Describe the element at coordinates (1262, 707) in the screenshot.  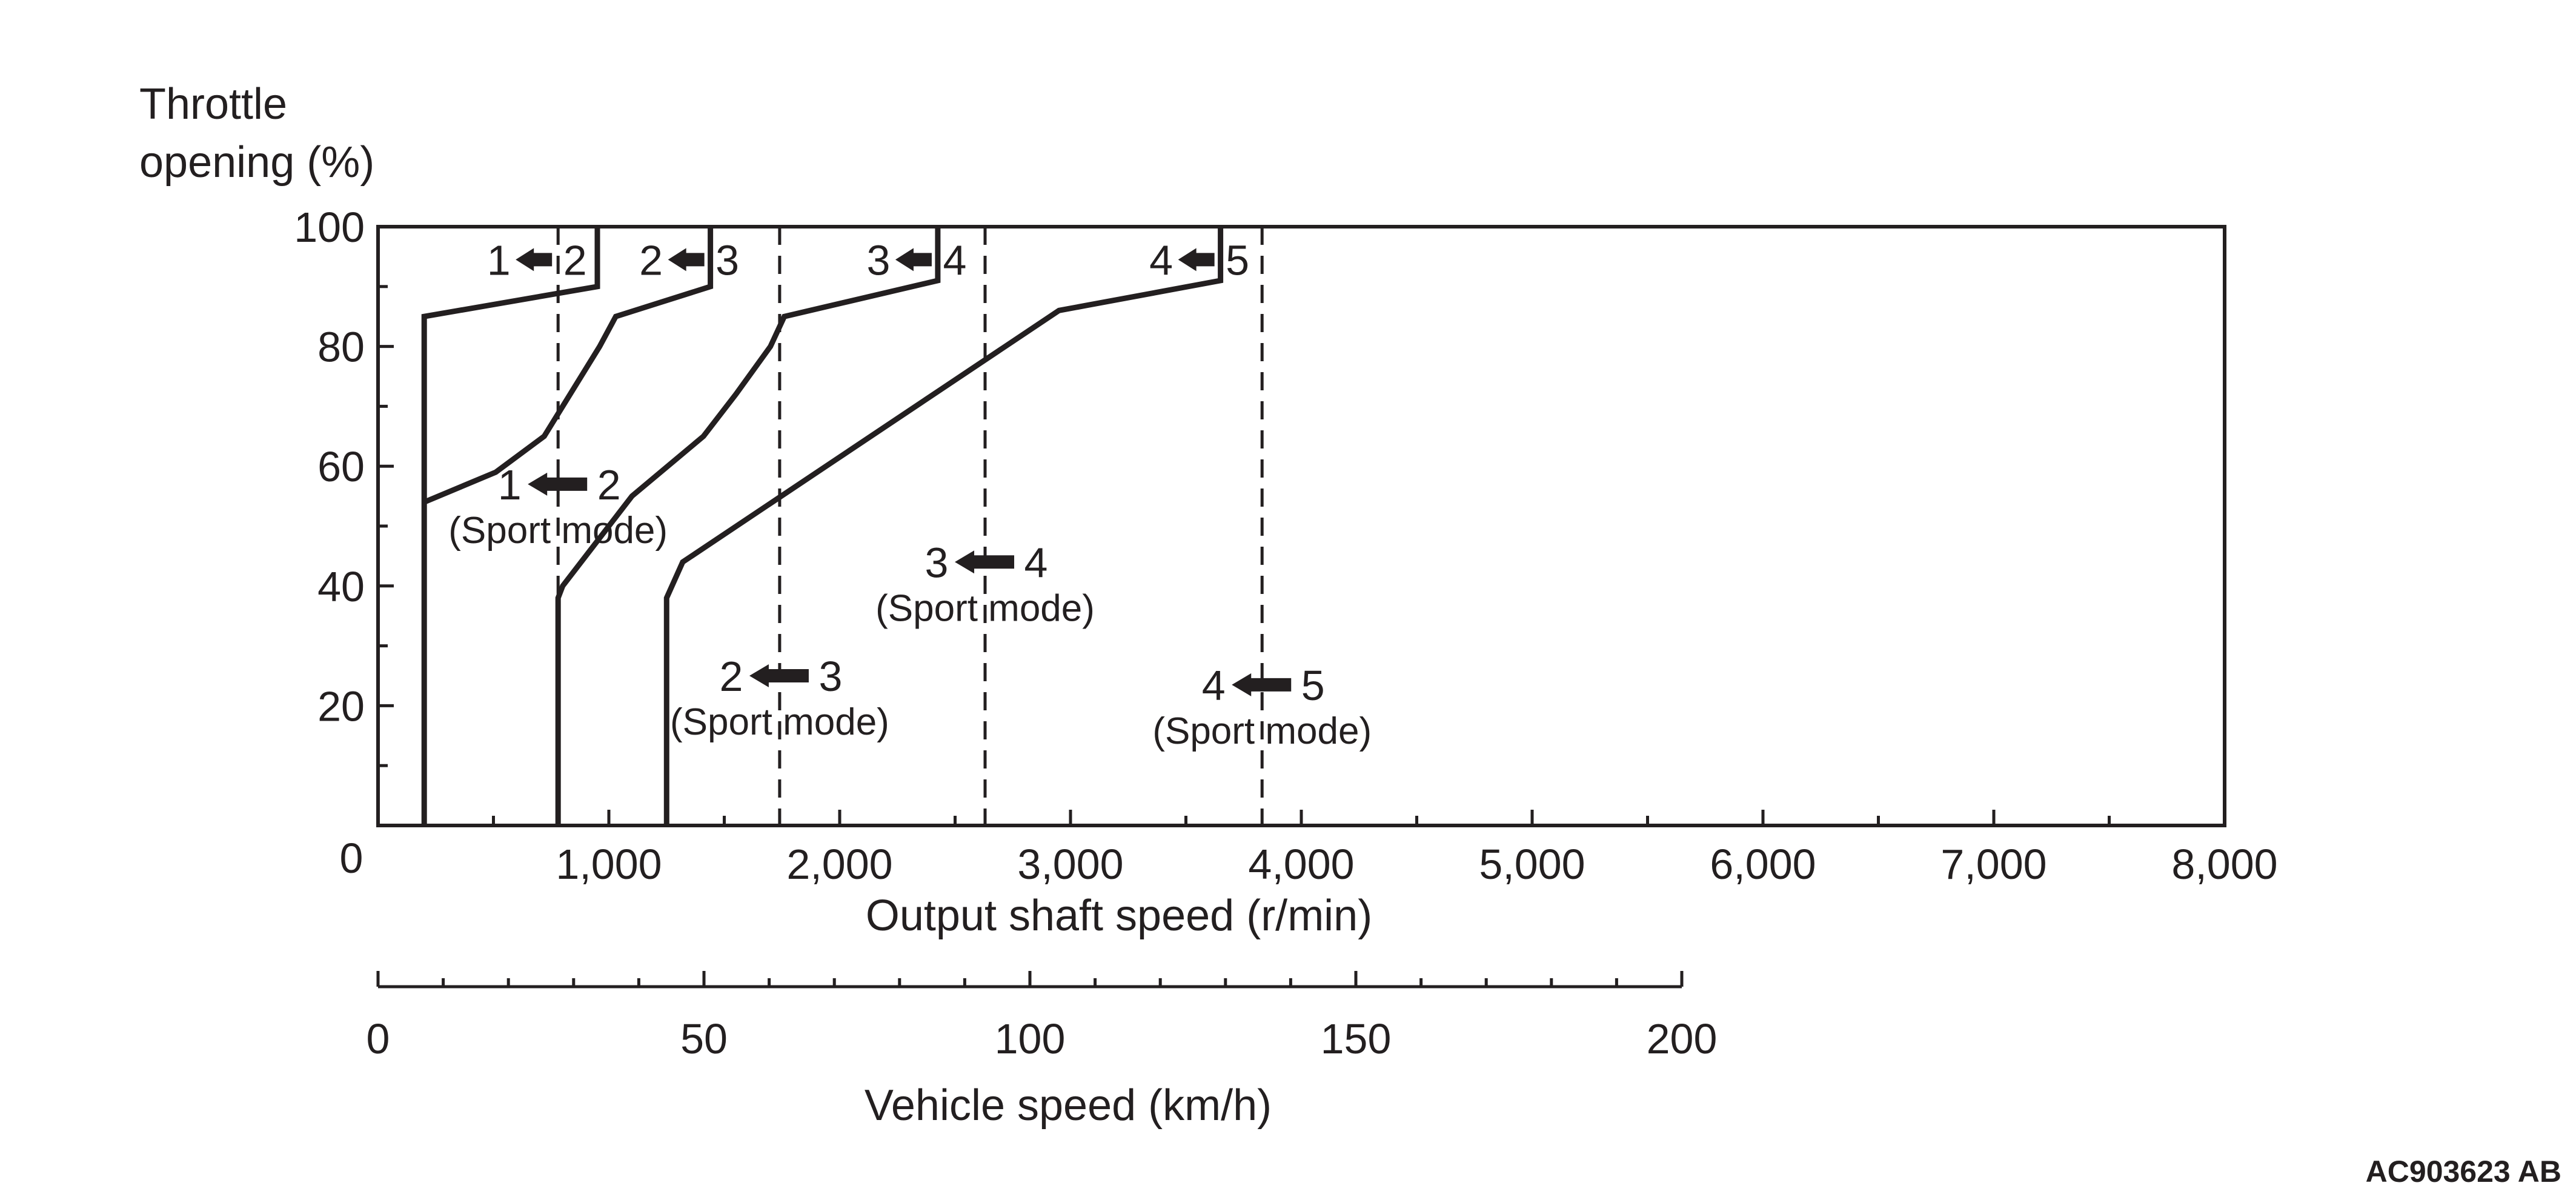
I see `shift-annotation-sp45: 4 5(Sport mode)` at that location.